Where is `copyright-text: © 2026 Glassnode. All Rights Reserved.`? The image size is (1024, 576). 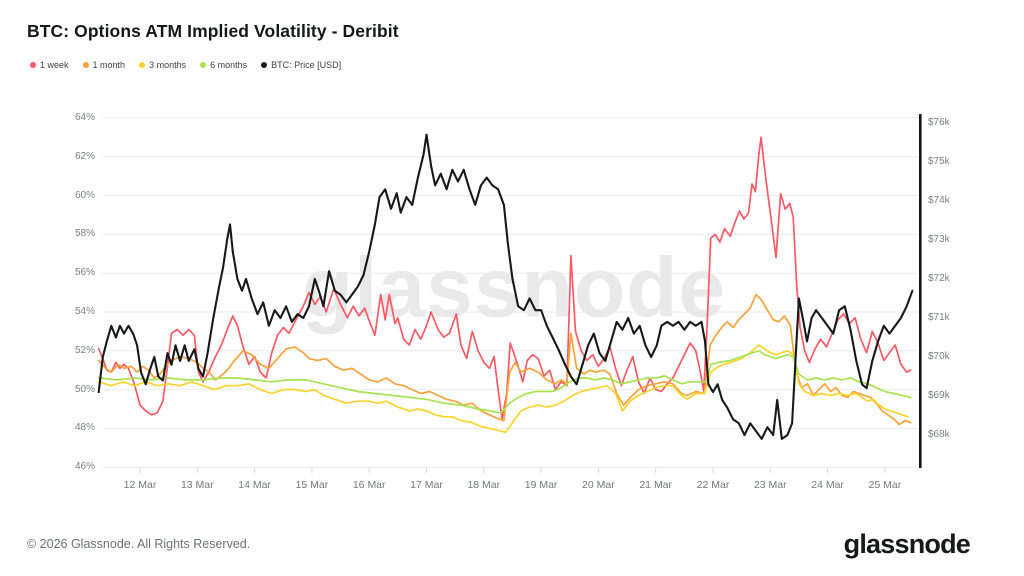 copyright-text: © 2026 Glassnode. All Rights Reserved. is located at coordinates (139, 544).